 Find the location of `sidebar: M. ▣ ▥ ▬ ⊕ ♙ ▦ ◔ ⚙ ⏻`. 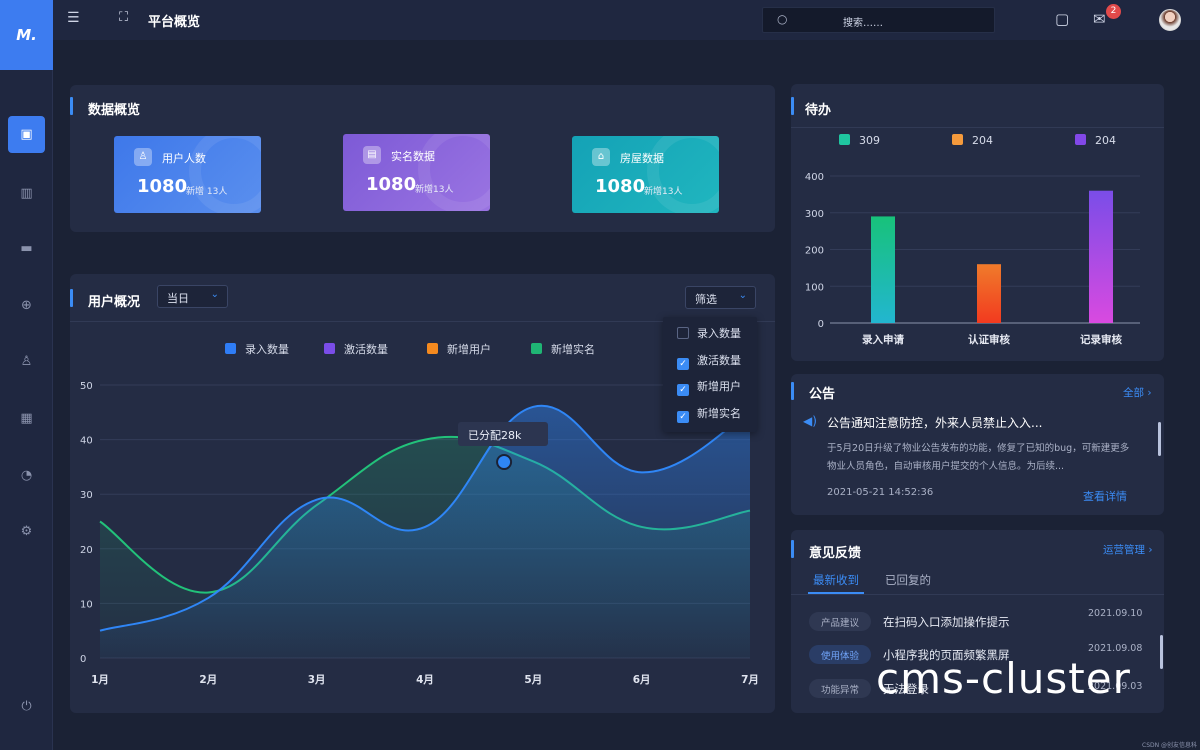

sidebar: M. ▣ ▥ ▬ ⊕ ♙ ▦ ◔ ⚙ ⏻ is located at coordinates (26, 375).